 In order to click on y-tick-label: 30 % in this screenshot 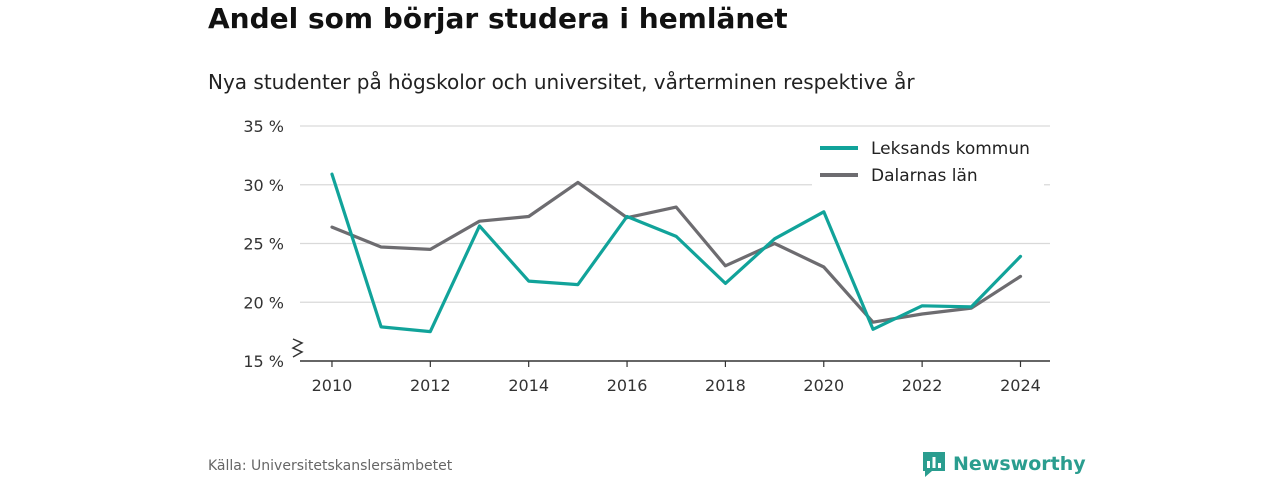, I will do `click(263, 185)`.